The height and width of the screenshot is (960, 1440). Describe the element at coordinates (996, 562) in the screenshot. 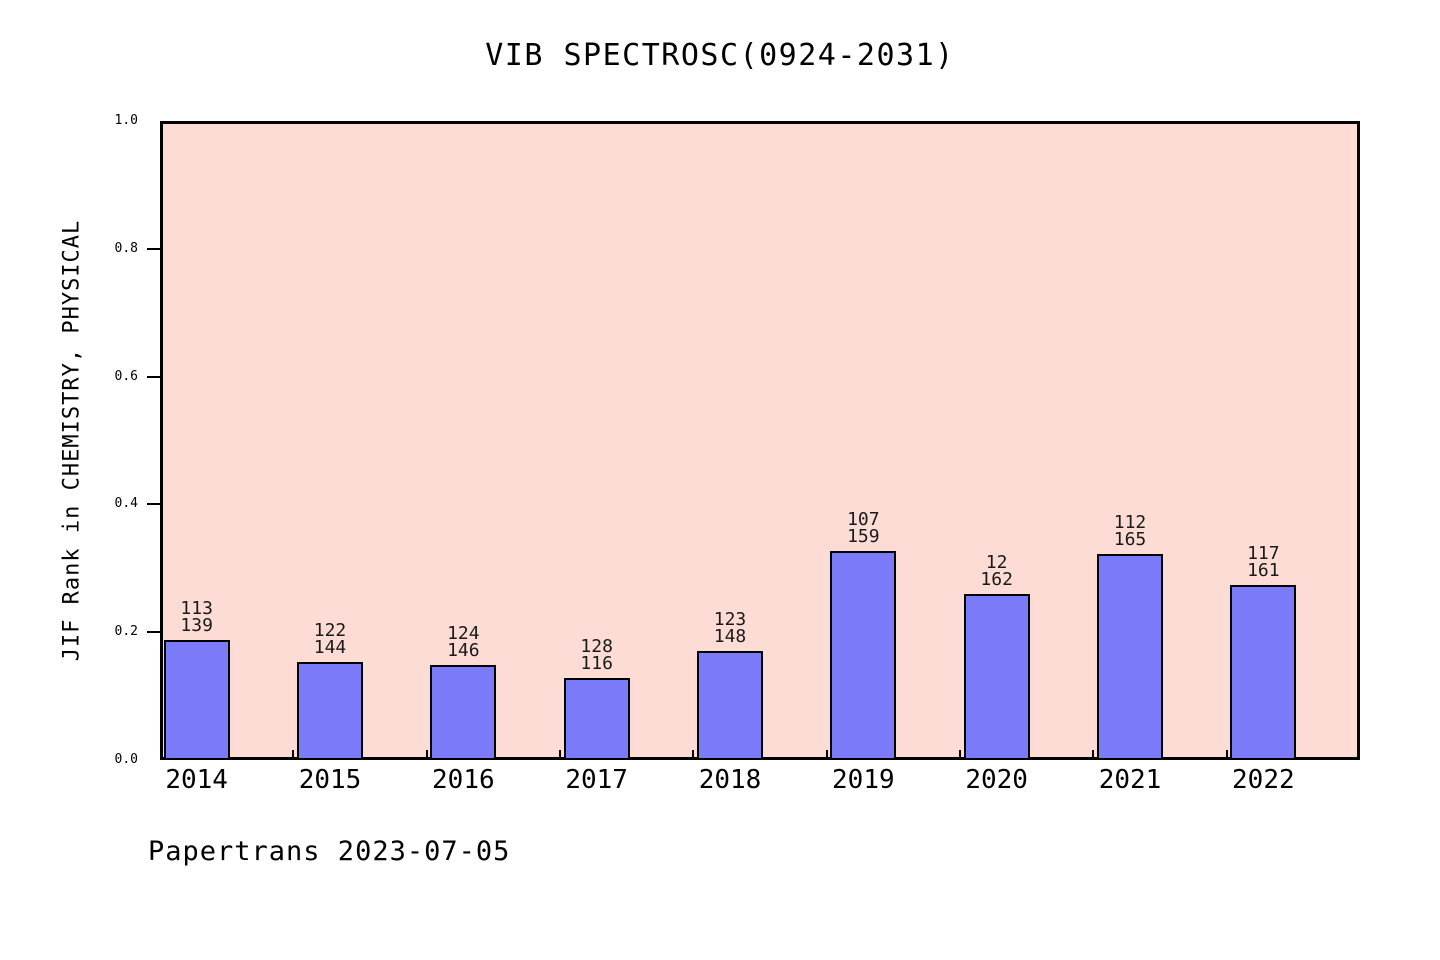

I see `bar-rank-value: 12` at that location.